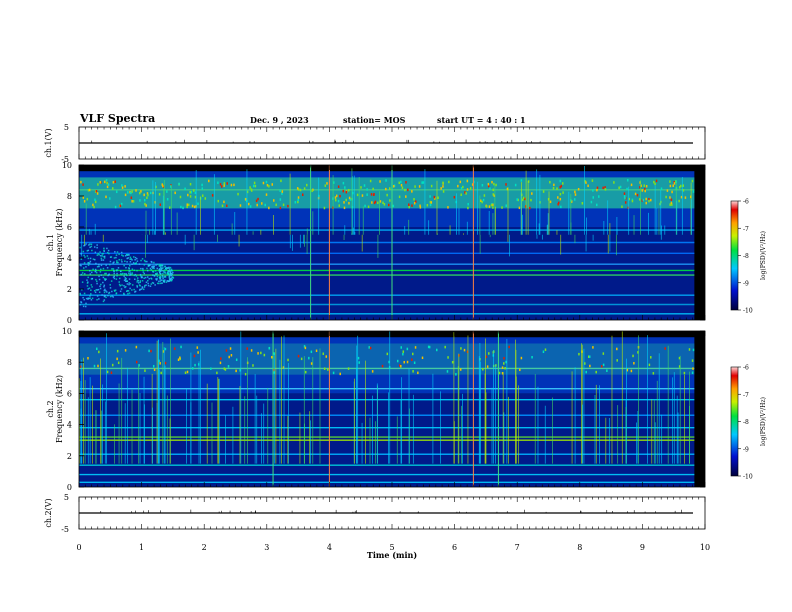 This screenshot has height=612, width=792. What do you see at coordinates (387, 359) in the screenshot?
I see `ch2-spectrogram-green-band` at bounding box center [387, 359].